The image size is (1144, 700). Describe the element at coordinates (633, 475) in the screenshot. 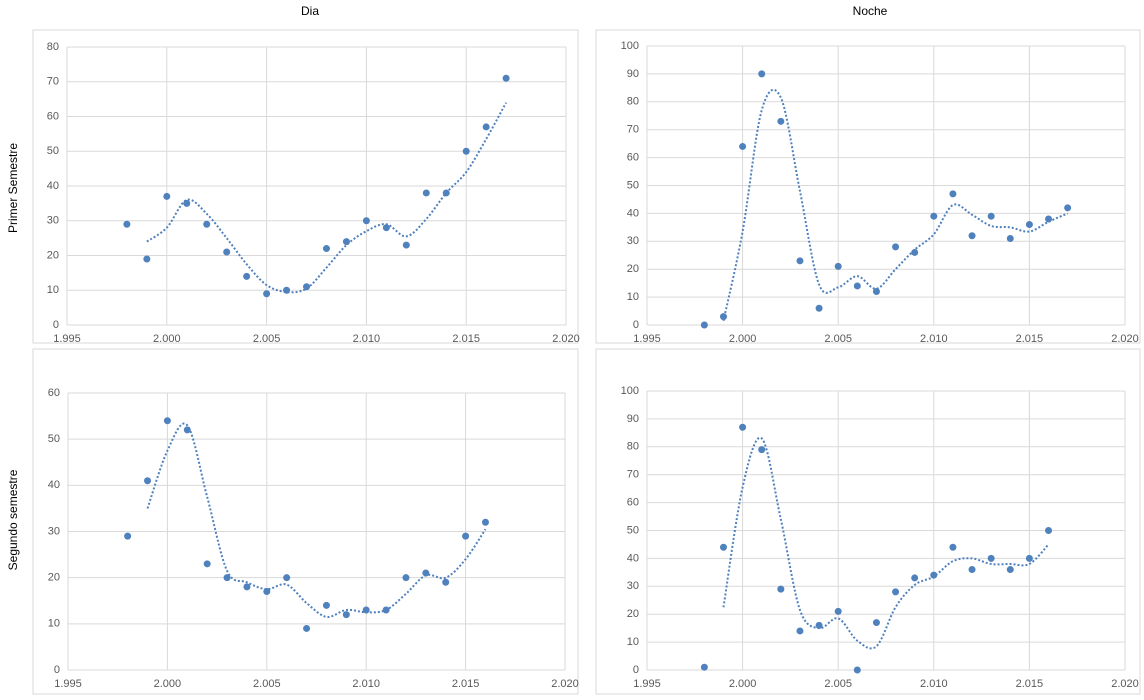

I see `y-tick-label: 70` at that location.